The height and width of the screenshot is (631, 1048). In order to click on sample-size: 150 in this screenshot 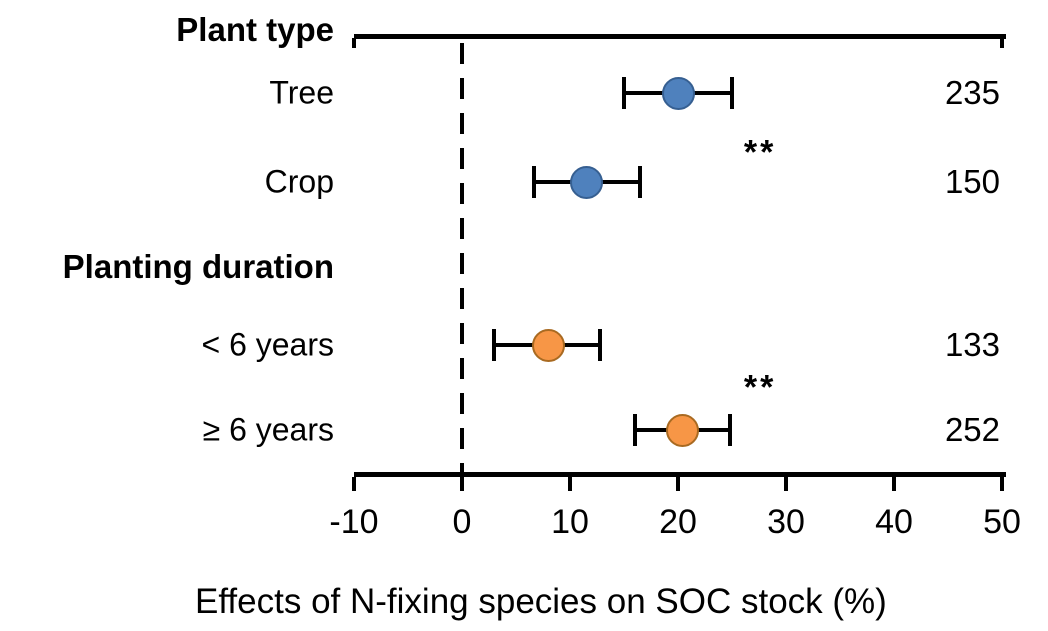, I will do `click(972, 181)`.